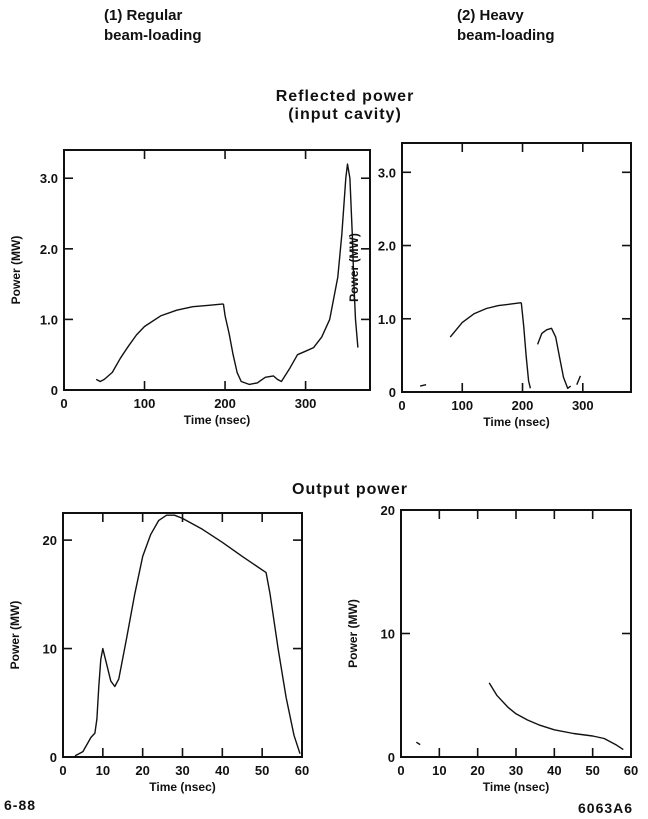  Describe the element at coordinates (506, 35) in the screenshot. I see `column-header-heavy-line2: beam-loading` at that location.